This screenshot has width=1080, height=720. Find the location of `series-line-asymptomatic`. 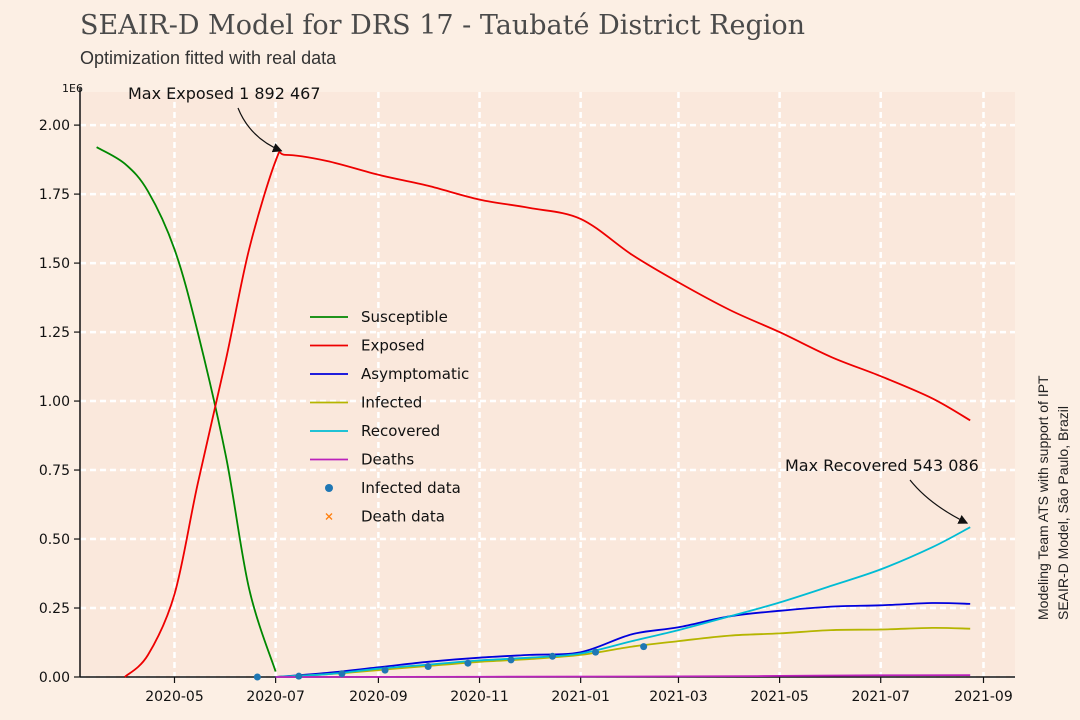

series-line-asymptomatic is located at coordinates (623, 640).